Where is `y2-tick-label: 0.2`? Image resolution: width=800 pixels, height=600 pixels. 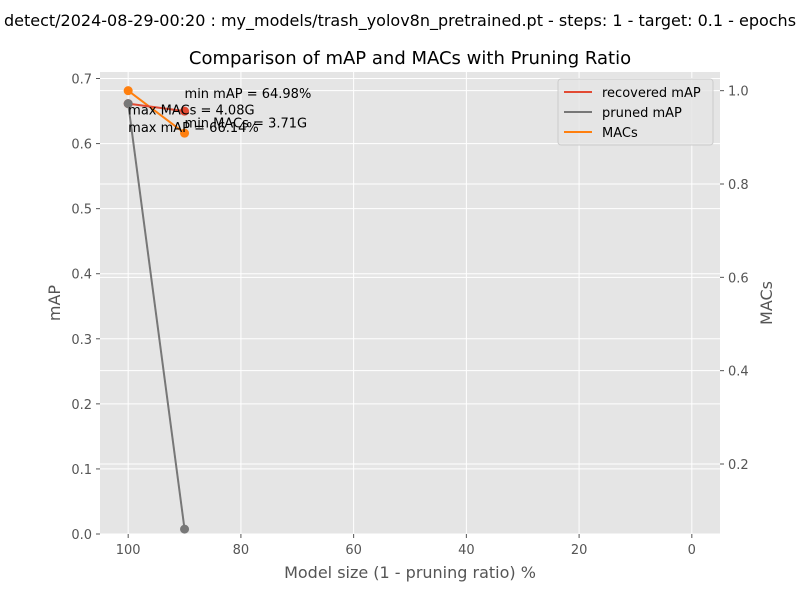 y2-tick-label: 0.2 is located at coordinates (738, 465).